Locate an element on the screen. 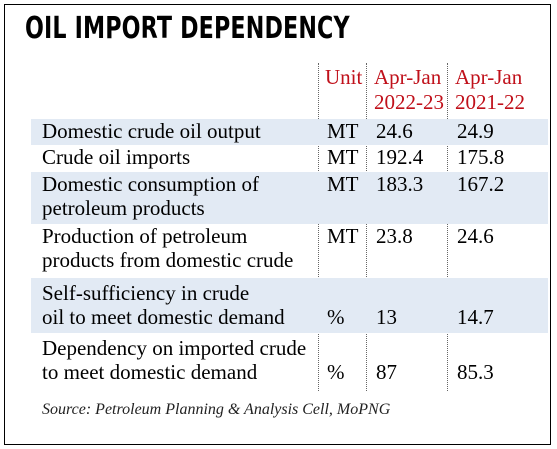  header-period-2021-22: Apr-Jan 2021-22 is located at coordinates (490, 90).